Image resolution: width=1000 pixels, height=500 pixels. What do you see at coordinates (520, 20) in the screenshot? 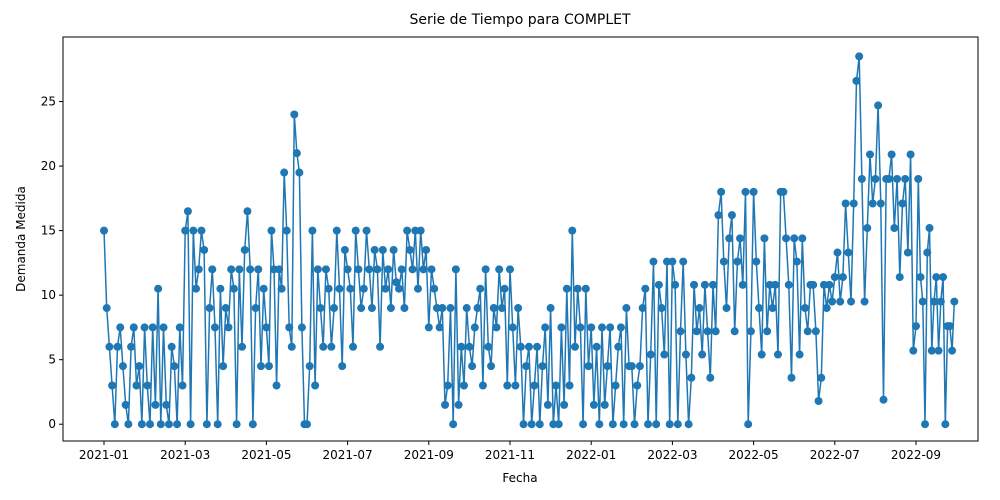
I see `chart-title: Serie de Tiempo para COMPLET` at bounding box center [520, 20].